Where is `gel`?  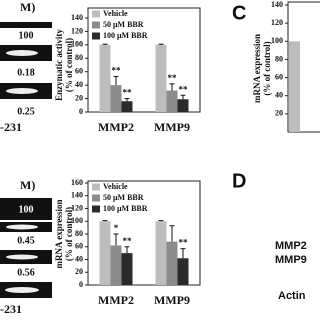
gel is located at coordinates (26, 209).